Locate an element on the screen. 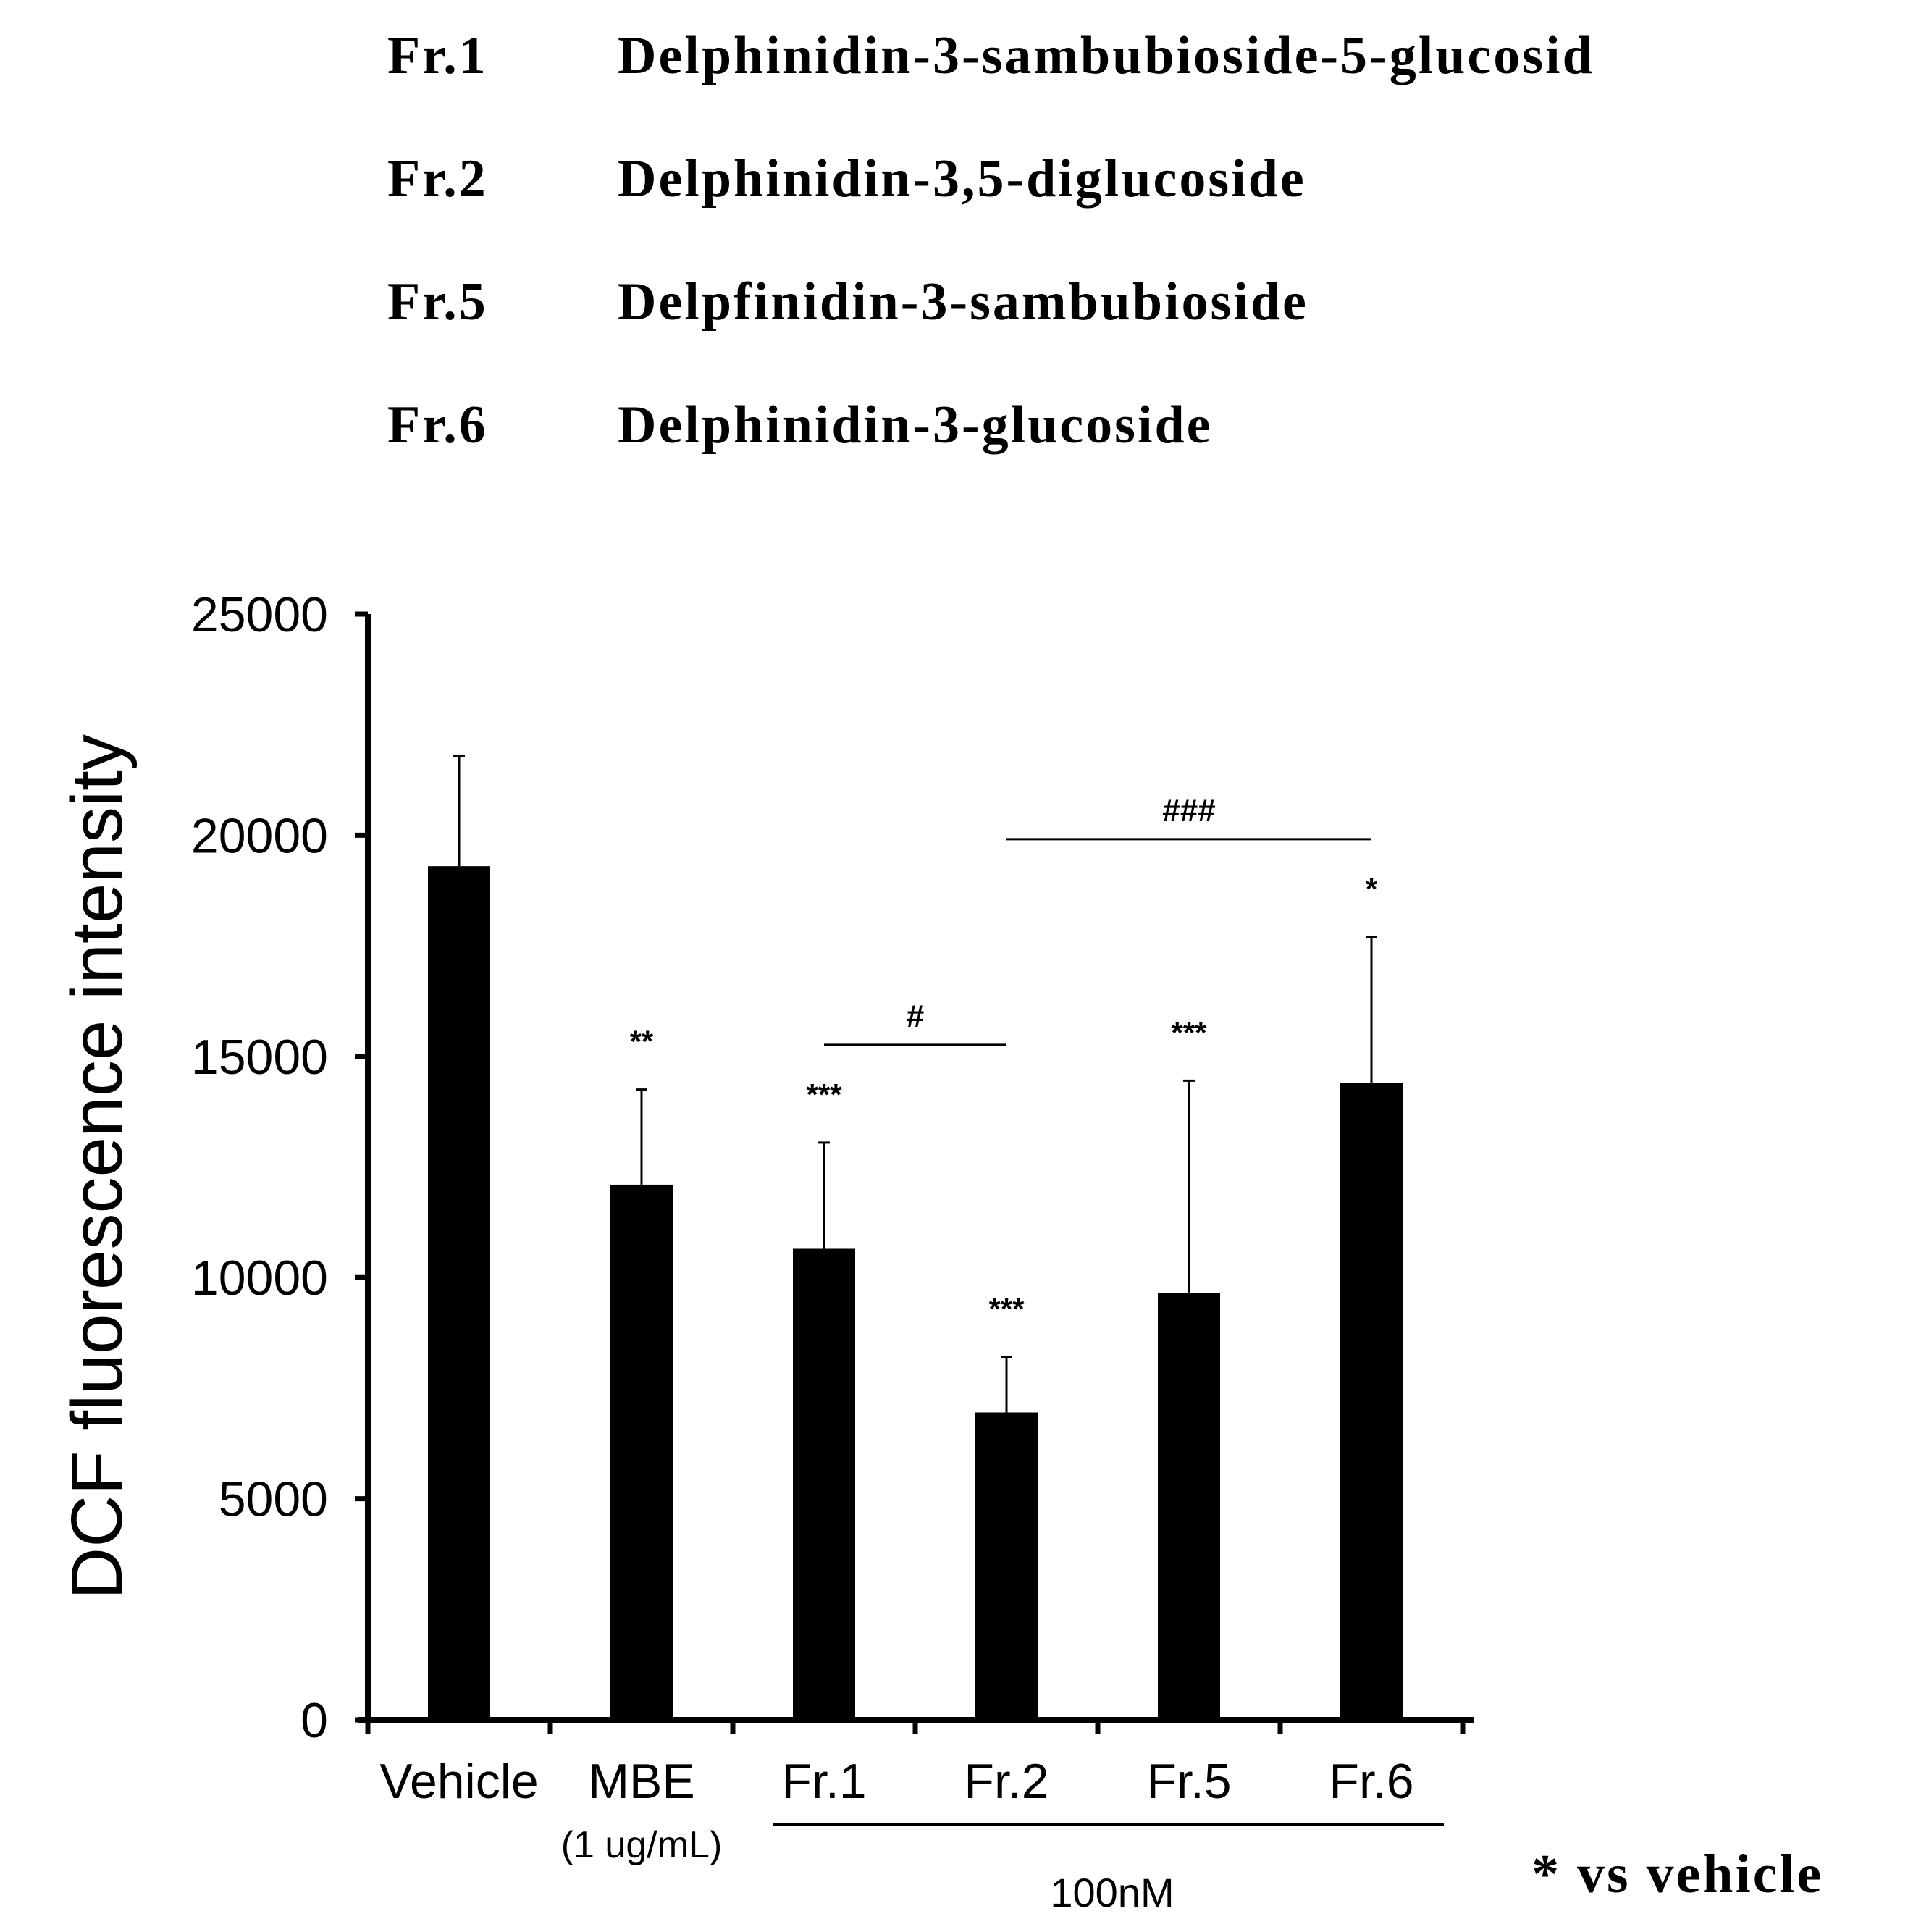  x-tick-label: Fr.1 is located at coordinates (823, 1781).